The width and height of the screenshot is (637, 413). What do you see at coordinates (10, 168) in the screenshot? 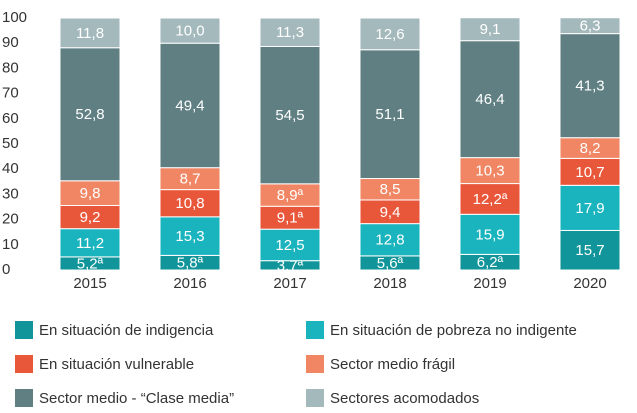
I see `y-tick-label: 40` at bounding box center [10, 168].